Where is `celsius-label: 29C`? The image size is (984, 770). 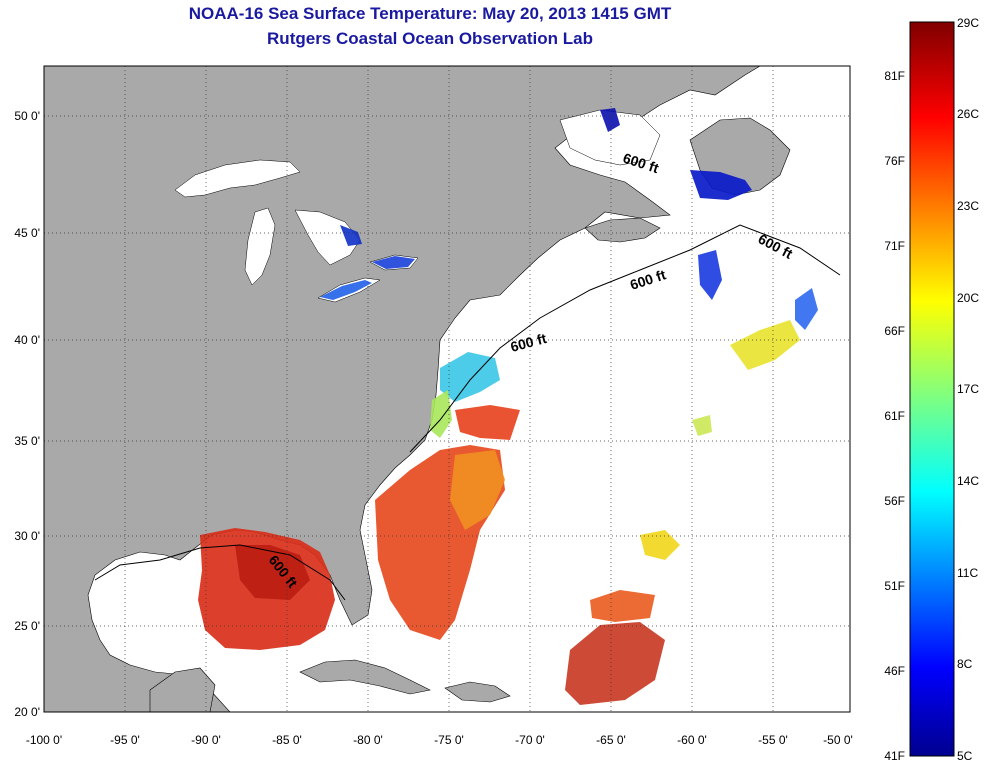
celsius-label: 29C is located at coordinates (968, 23).